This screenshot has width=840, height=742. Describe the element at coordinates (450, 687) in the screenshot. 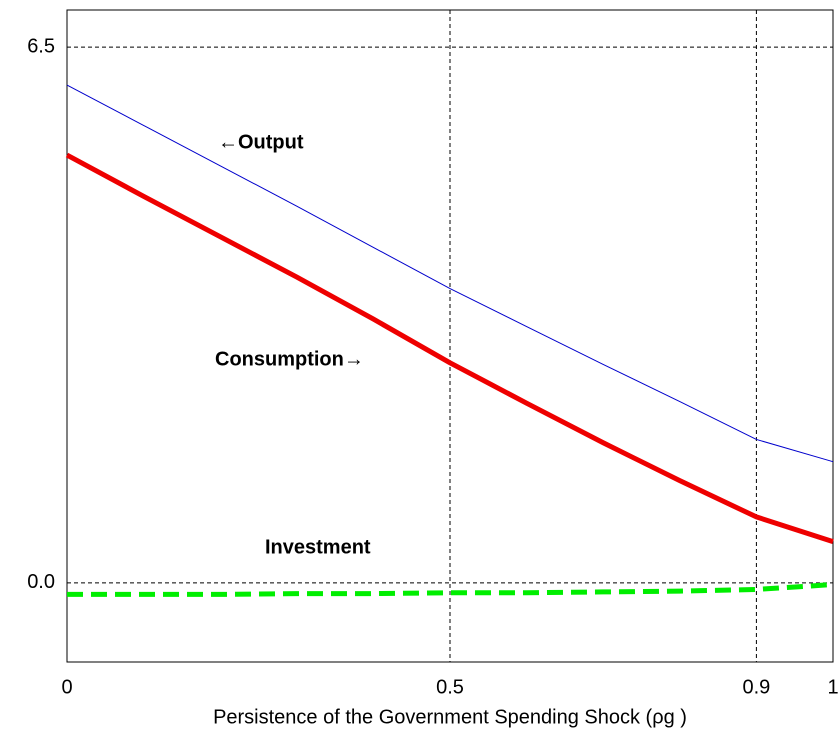

I see `x-tick-label: 0.5` at that location.